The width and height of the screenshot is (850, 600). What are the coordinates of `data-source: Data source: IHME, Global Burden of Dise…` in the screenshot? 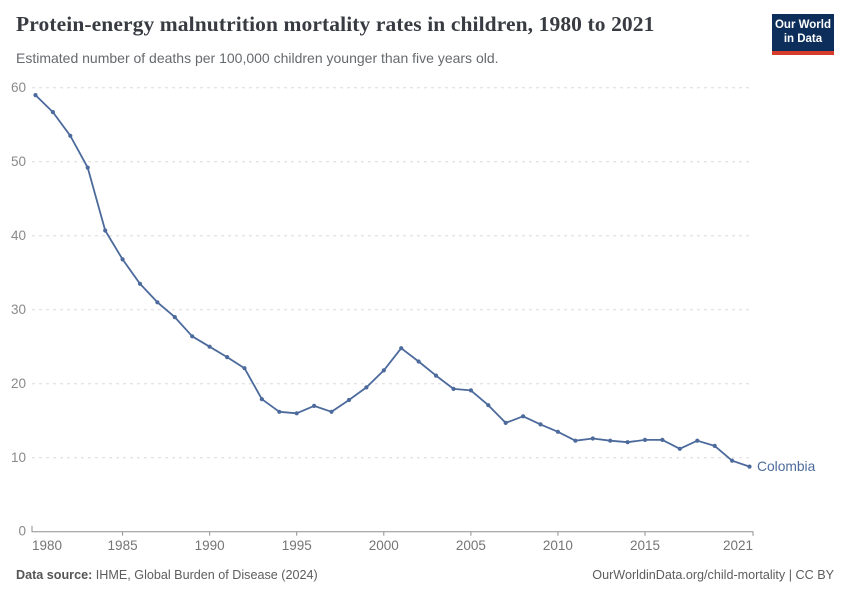 It's located at (167, 575).